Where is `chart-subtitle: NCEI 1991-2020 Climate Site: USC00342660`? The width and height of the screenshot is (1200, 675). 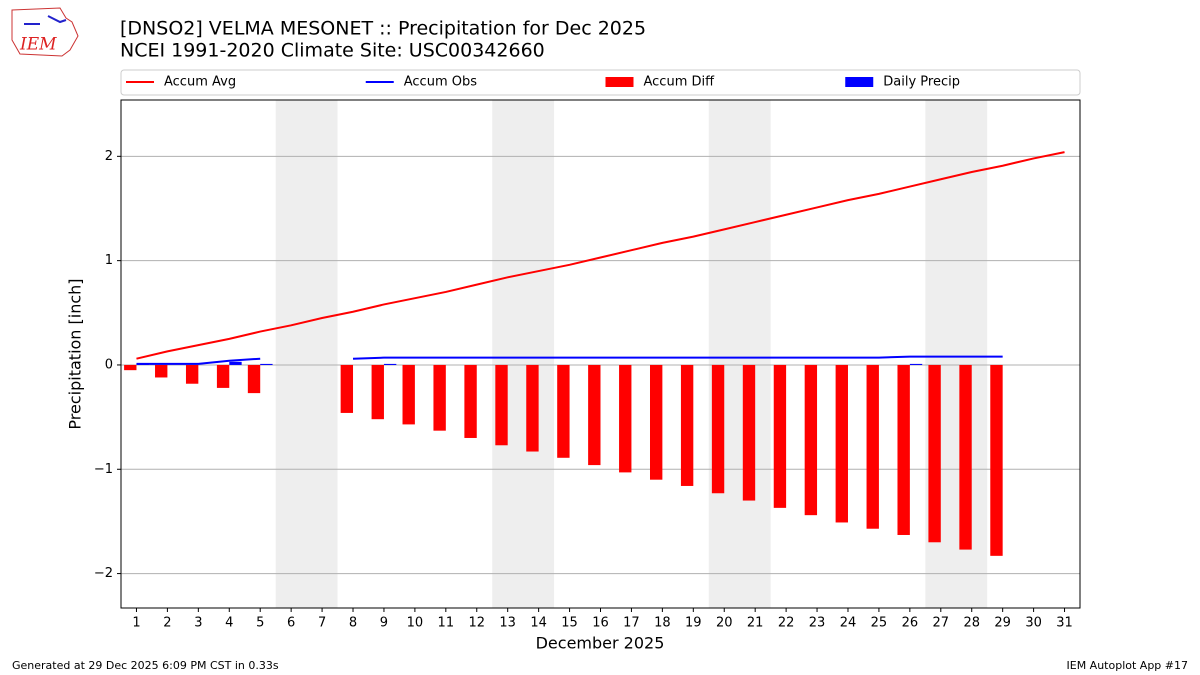 chart-subtitle: NCEI 1991-2020 Climate Site: USC00342660 is located at coordinates (332, 51).